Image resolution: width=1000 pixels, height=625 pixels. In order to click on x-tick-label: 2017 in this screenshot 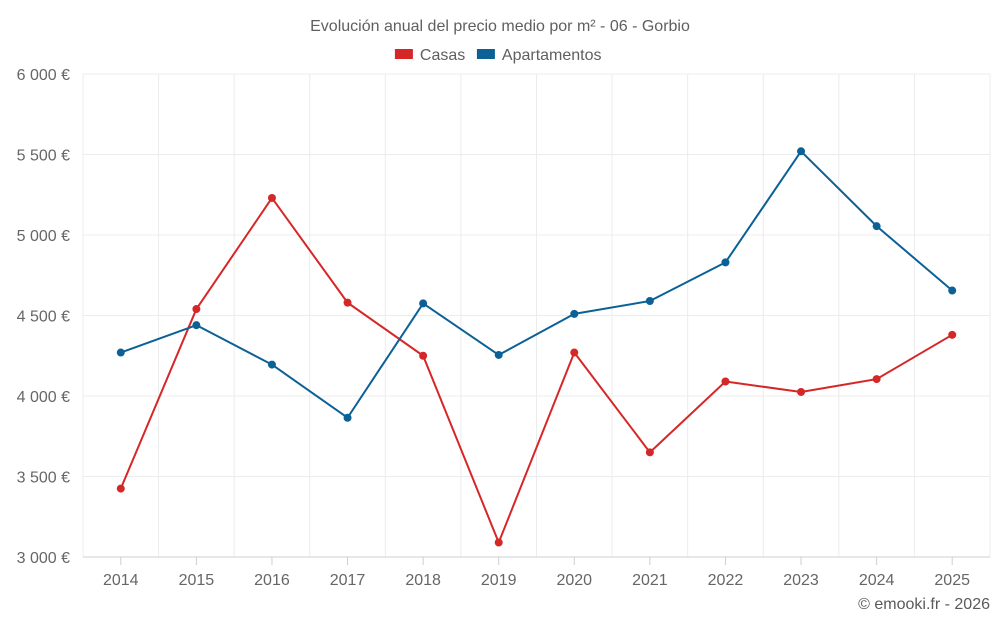, I will do `click(348, 580)`.